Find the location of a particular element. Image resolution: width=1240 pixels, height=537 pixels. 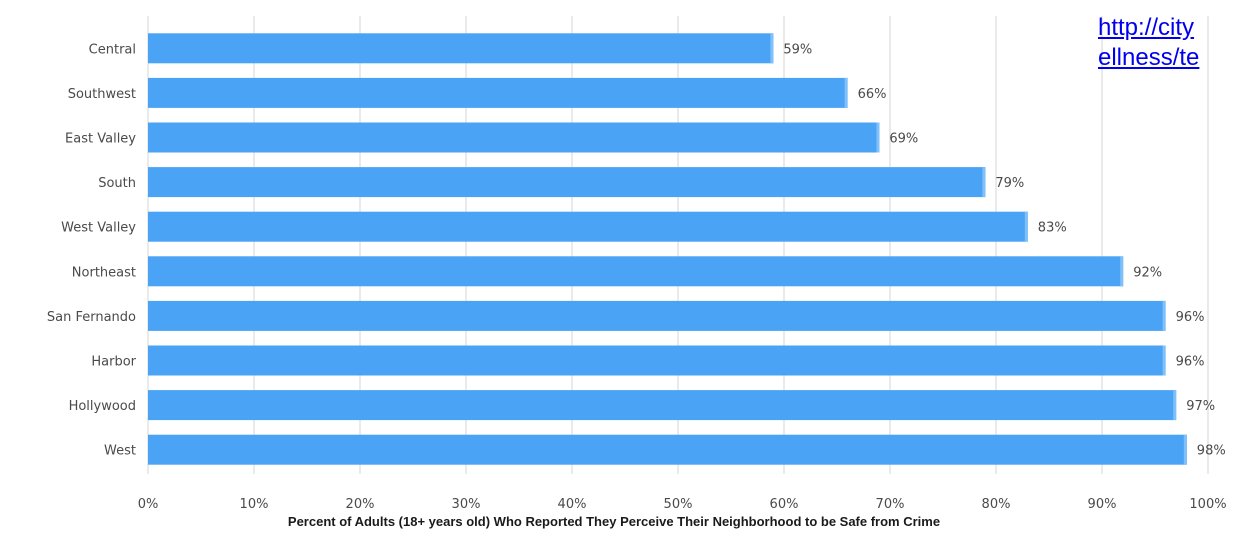

category-label: Harbor is located at coordinates (113, 362).